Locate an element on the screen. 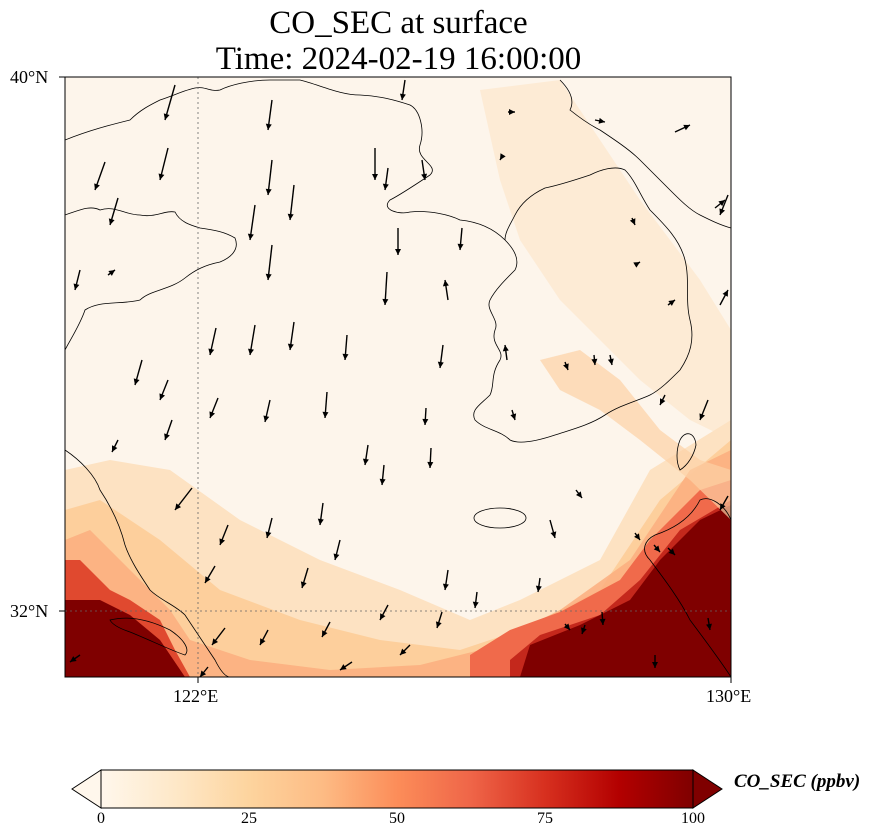  yangtze-estuary is located at coordinates (148, 636).